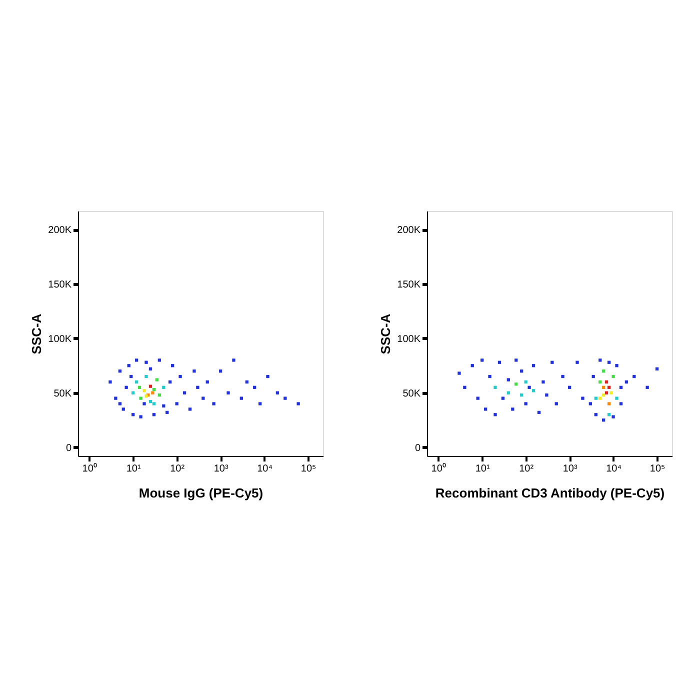 Image resolution: width=700 pixels, height=700 pixels. I want to click on x-axis-title: Mouse IgG (PE-Cy5), so click(201, 493).